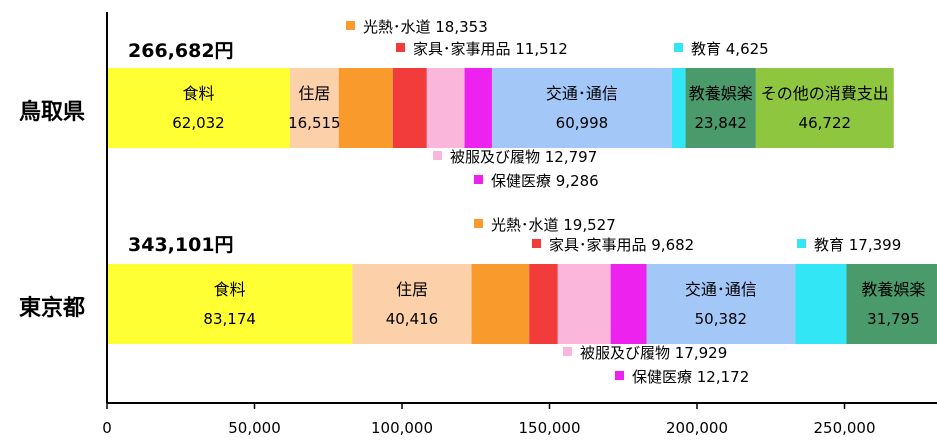 The height and width of the screenshot is (440, 937). I want to click on segment-value-label: 83,174, so click(229, 319).